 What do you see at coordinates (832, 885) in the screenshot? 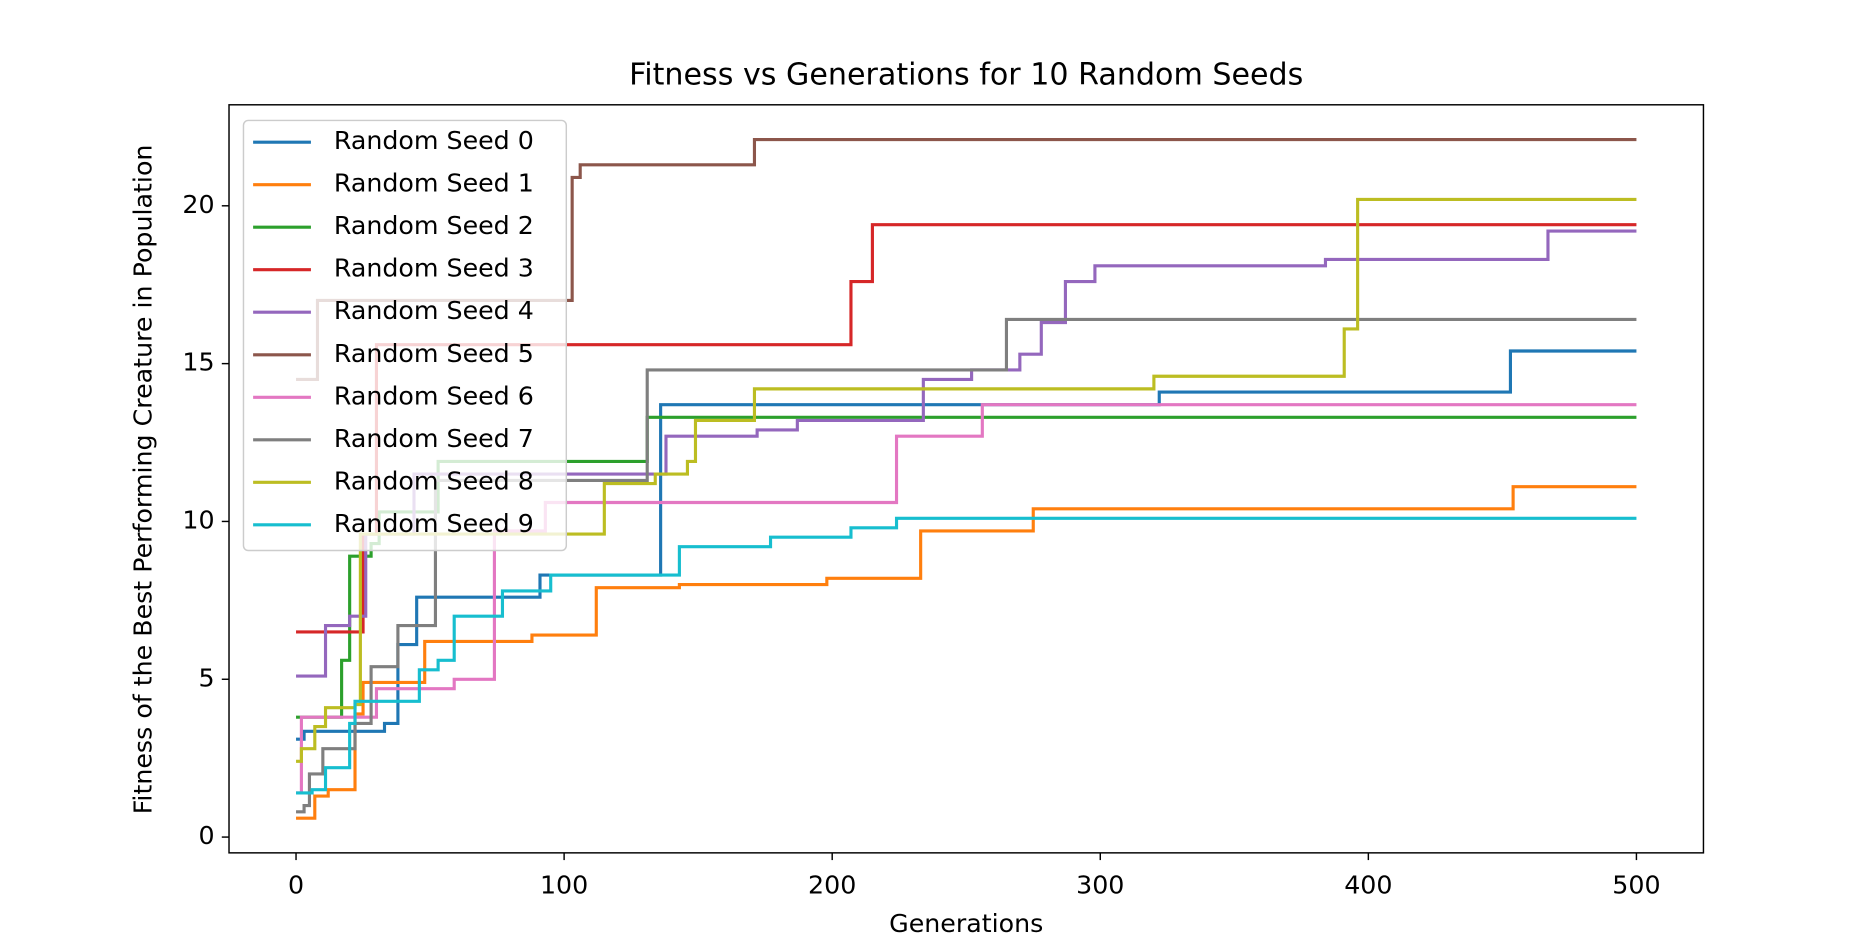
I see `x-tick-label: 200` at bounding box center [832, 885].